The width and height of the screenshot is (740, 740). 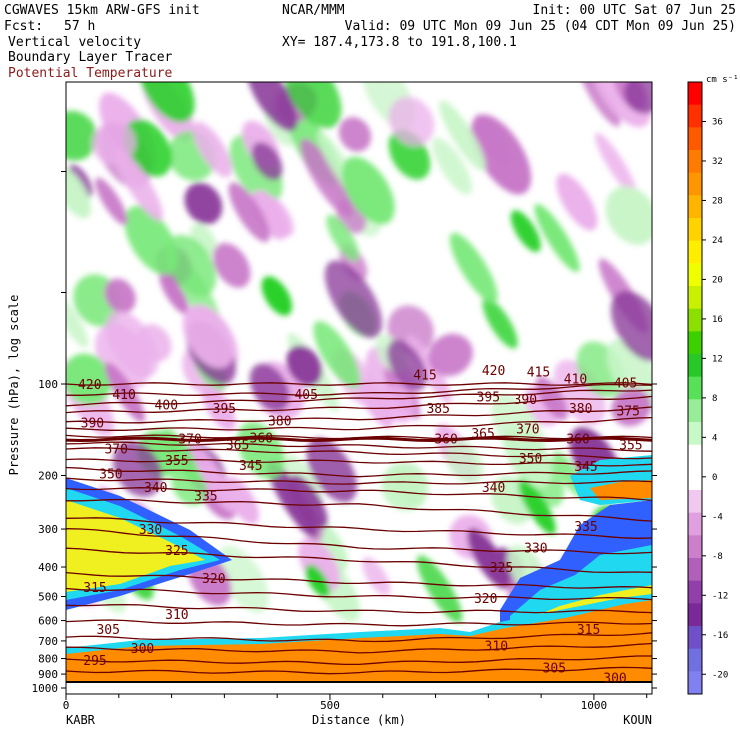 What do you see at coordinates (720, 675) in the screenshot?
I see `colorbar-tick-label: -20` at bounding box center [720, 675].